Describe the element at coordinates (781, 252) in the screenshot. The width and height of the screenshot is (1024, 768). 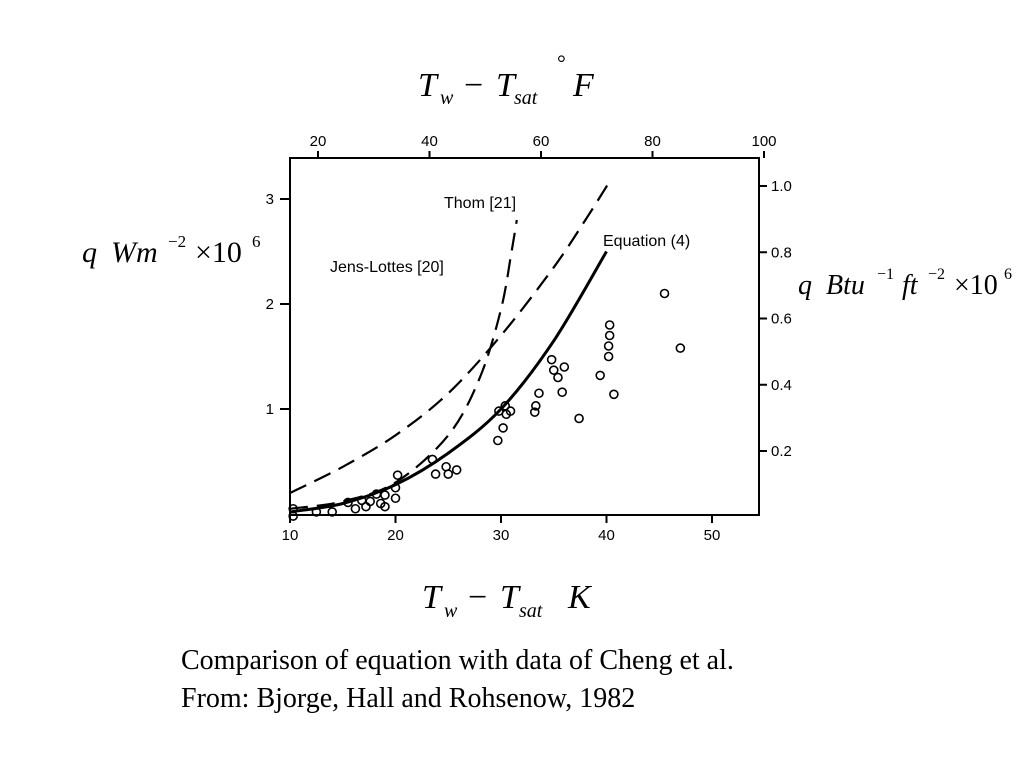
I see `y-right-tick-label: 0.8` at that location.